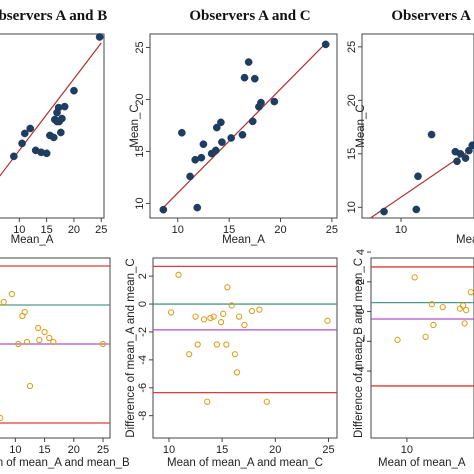  I want to click on x-axis-label: Mean of mean_A, so click(422, 463).